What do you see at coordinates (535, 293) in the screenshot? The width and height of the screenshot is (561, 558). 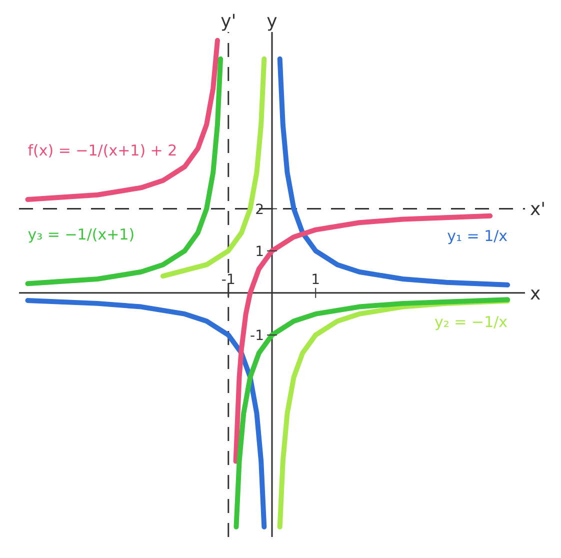 I see `x-axis-title: x` at bounding box center [535, 293].